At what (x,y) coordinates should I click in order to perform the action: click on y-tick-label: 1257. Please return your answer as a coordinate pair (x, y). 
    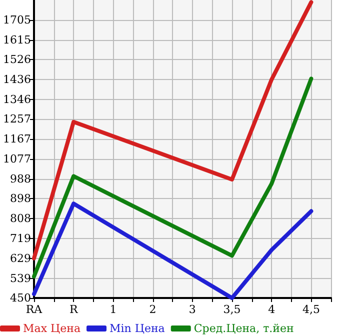
    Looking at the image, I should click on (16, 119).